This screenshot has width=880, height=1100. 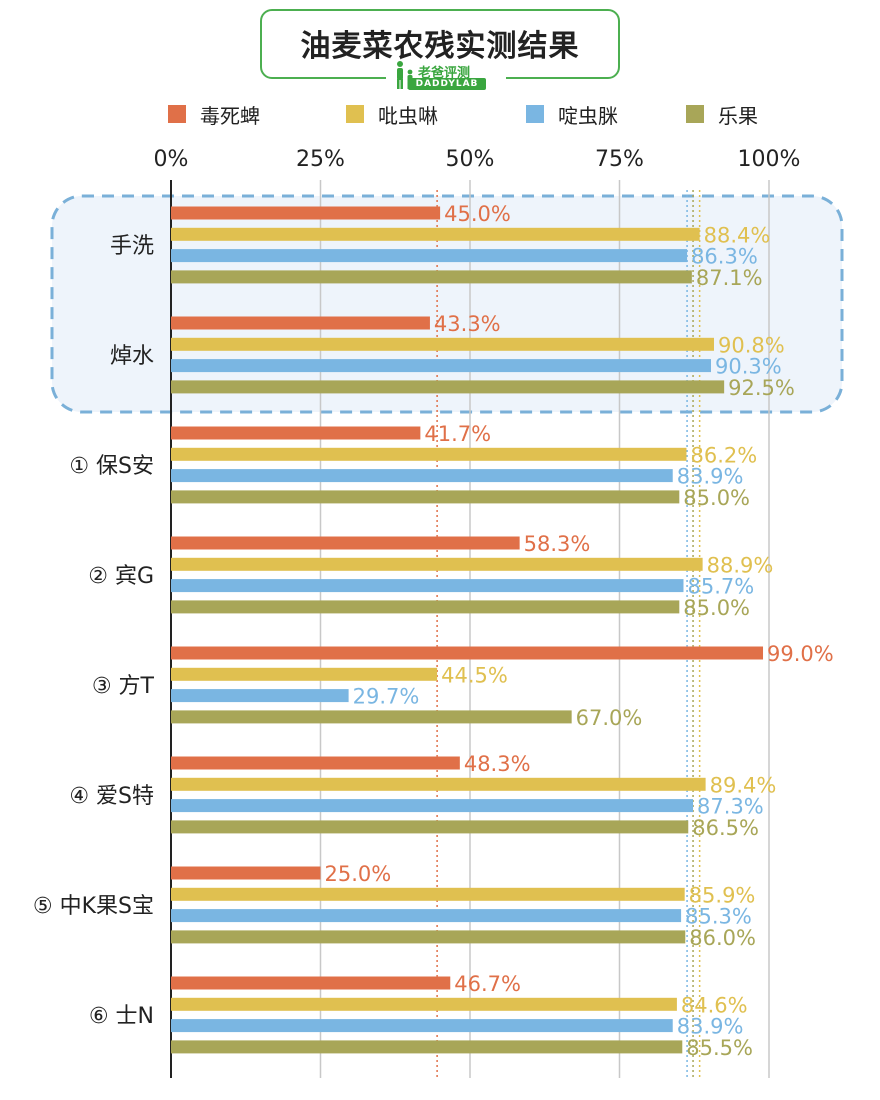 What do you see at coordinates (800, 654) in the screenshot?
I see `data-label: 99.0%` at bounding box center [800, 654].